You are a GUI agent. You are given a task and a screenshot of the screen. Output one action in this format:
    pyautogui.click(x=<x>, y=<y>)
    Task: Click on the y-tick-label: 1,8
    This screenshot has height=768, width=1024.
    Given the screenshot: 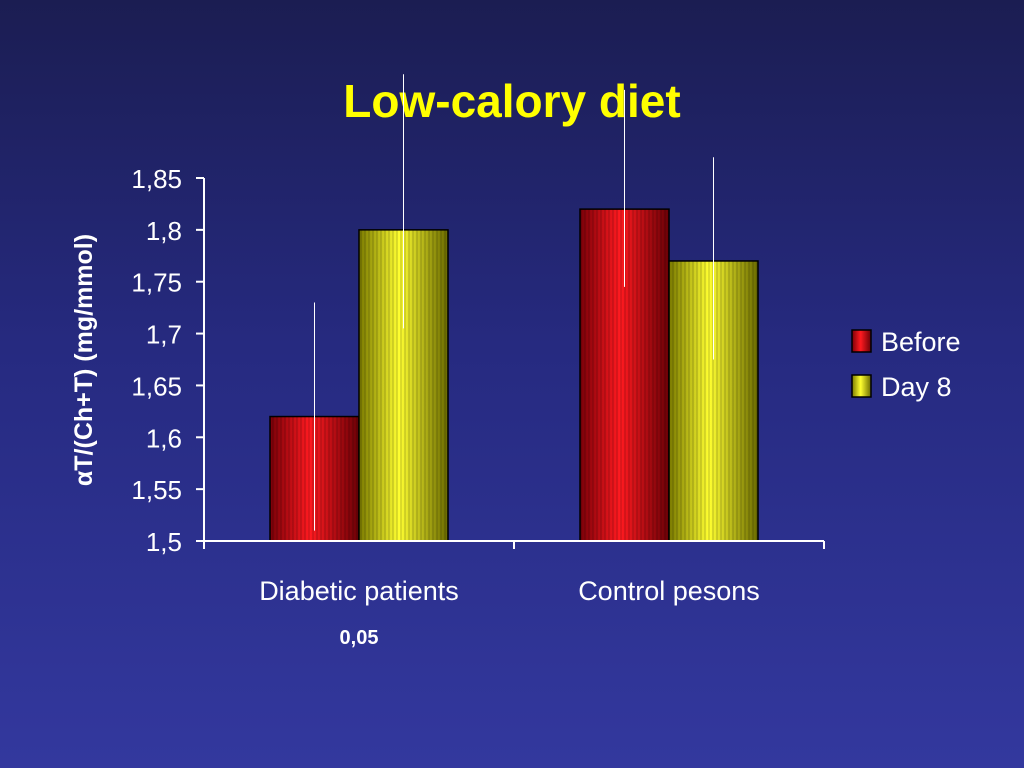 What is the action you would take?
    pyautogui.click(x=164, y=231)
    